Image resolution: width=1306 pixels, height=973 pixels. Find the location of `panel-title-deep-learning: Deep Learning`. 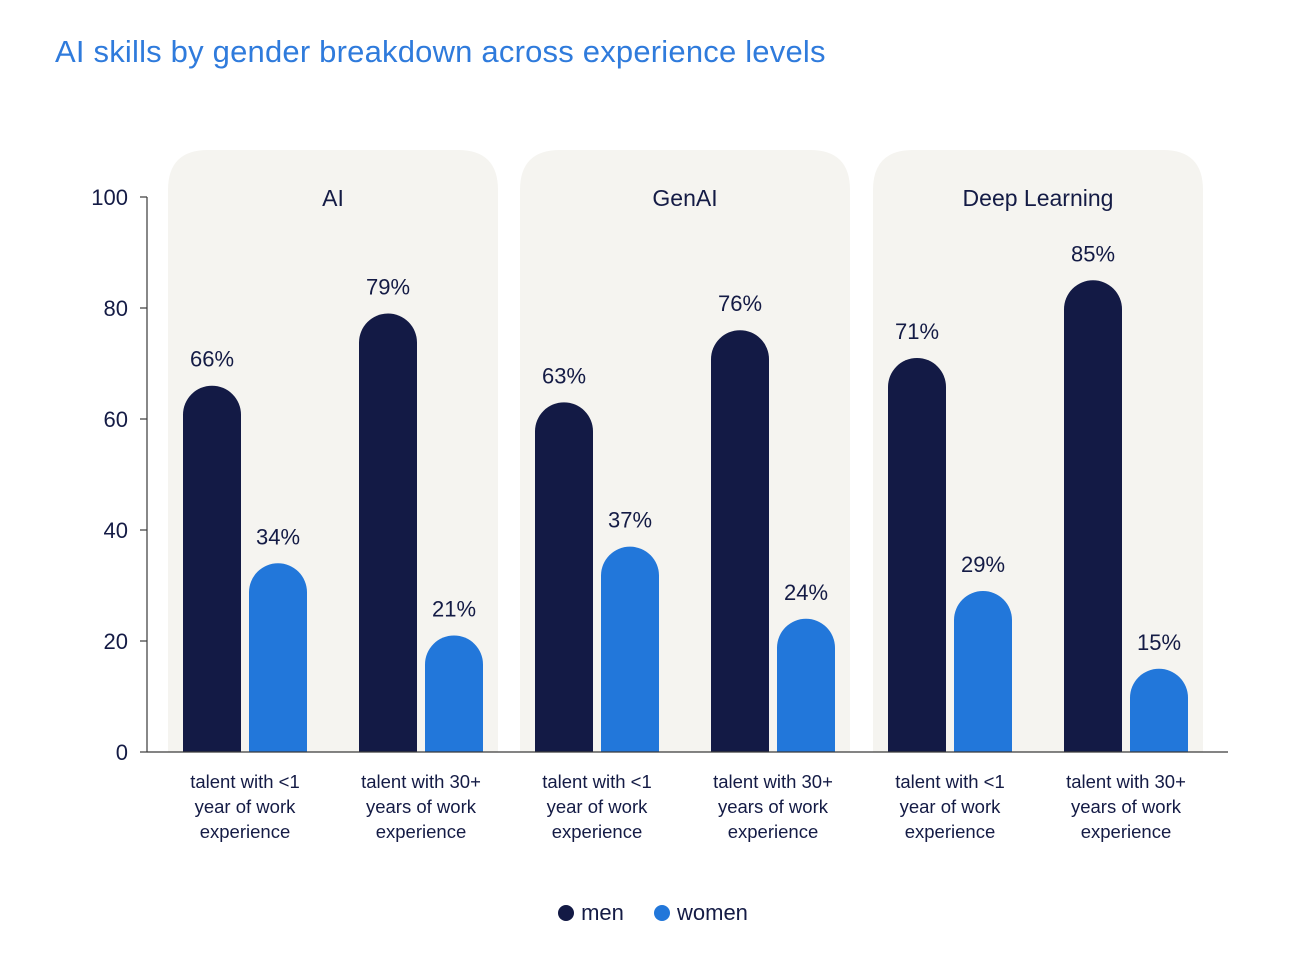

panel-title-deep-learning: Deep Learning is located at coordinates (1038, 198).